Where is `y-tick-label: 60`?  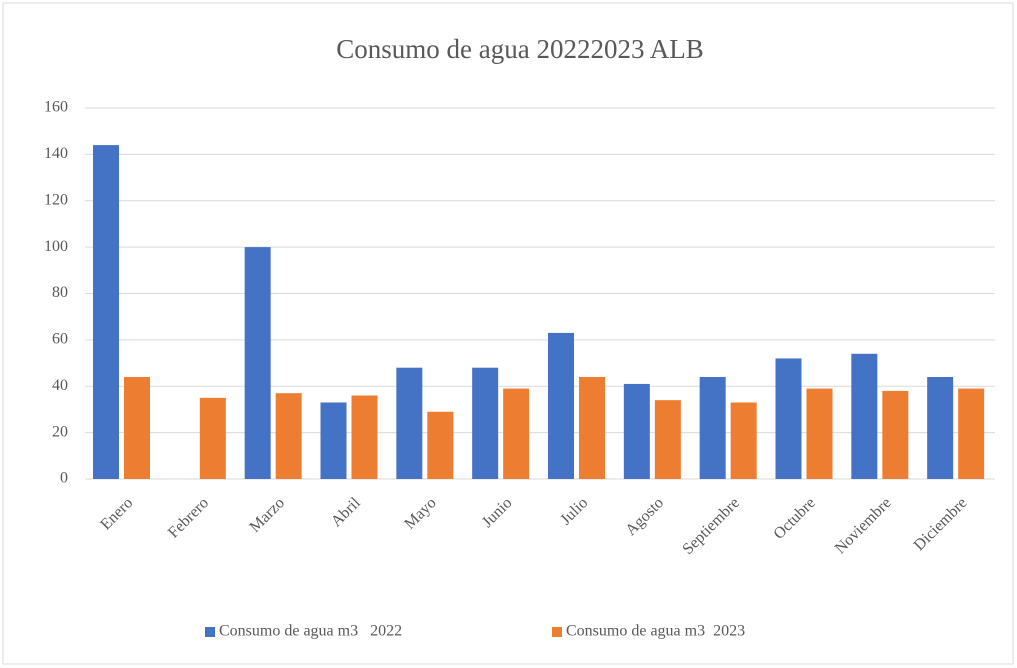 y-tick-label: 60 is located at coordinates (60, 339).